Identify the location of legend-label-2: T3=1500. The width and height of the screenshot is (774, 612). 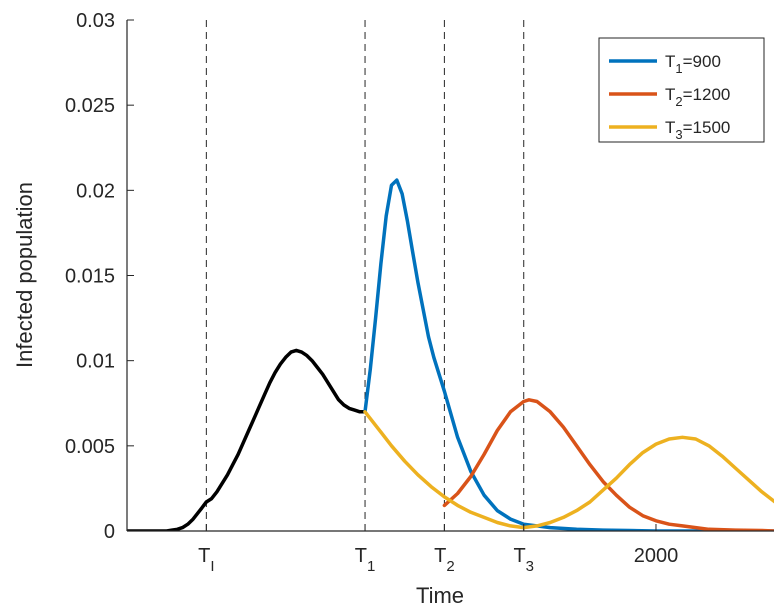
(697, 130).